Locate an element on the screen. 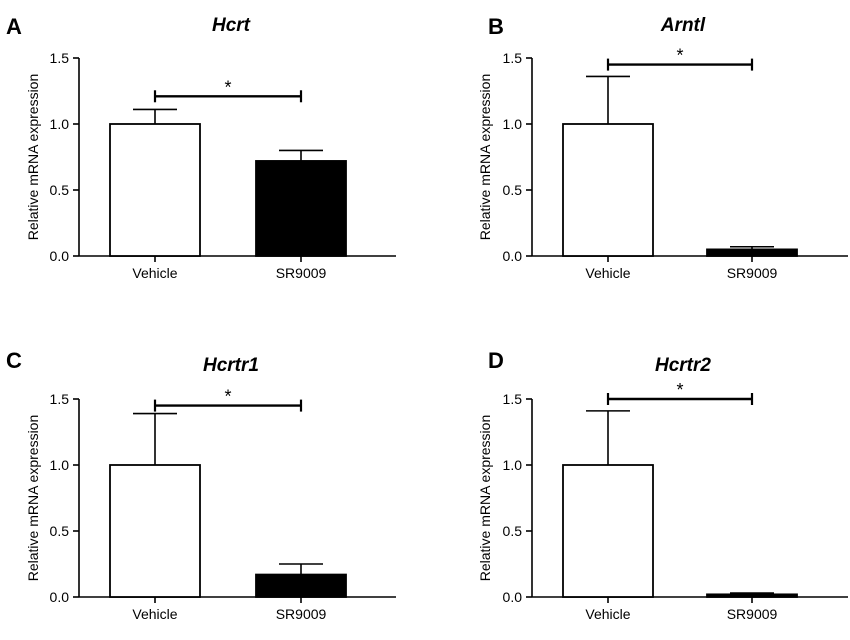 The image size is (850, 640). panel-title: Hcrtr1 is located at coordinates (231, 365).